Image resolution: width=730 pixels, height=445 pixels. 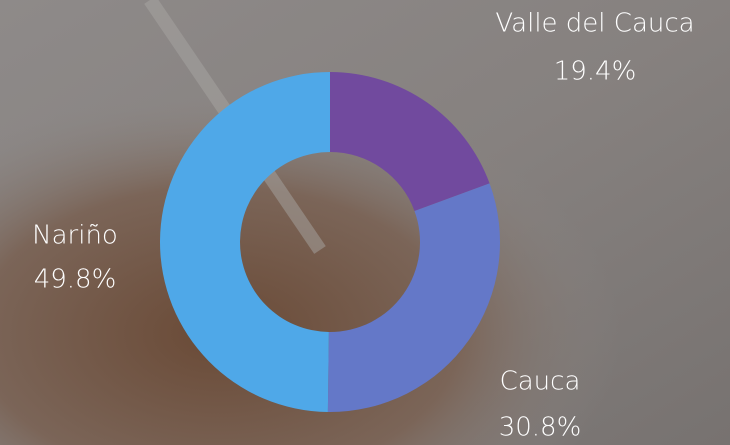 I want to click on value-label: 30.8%, so click(x=540, y=428).